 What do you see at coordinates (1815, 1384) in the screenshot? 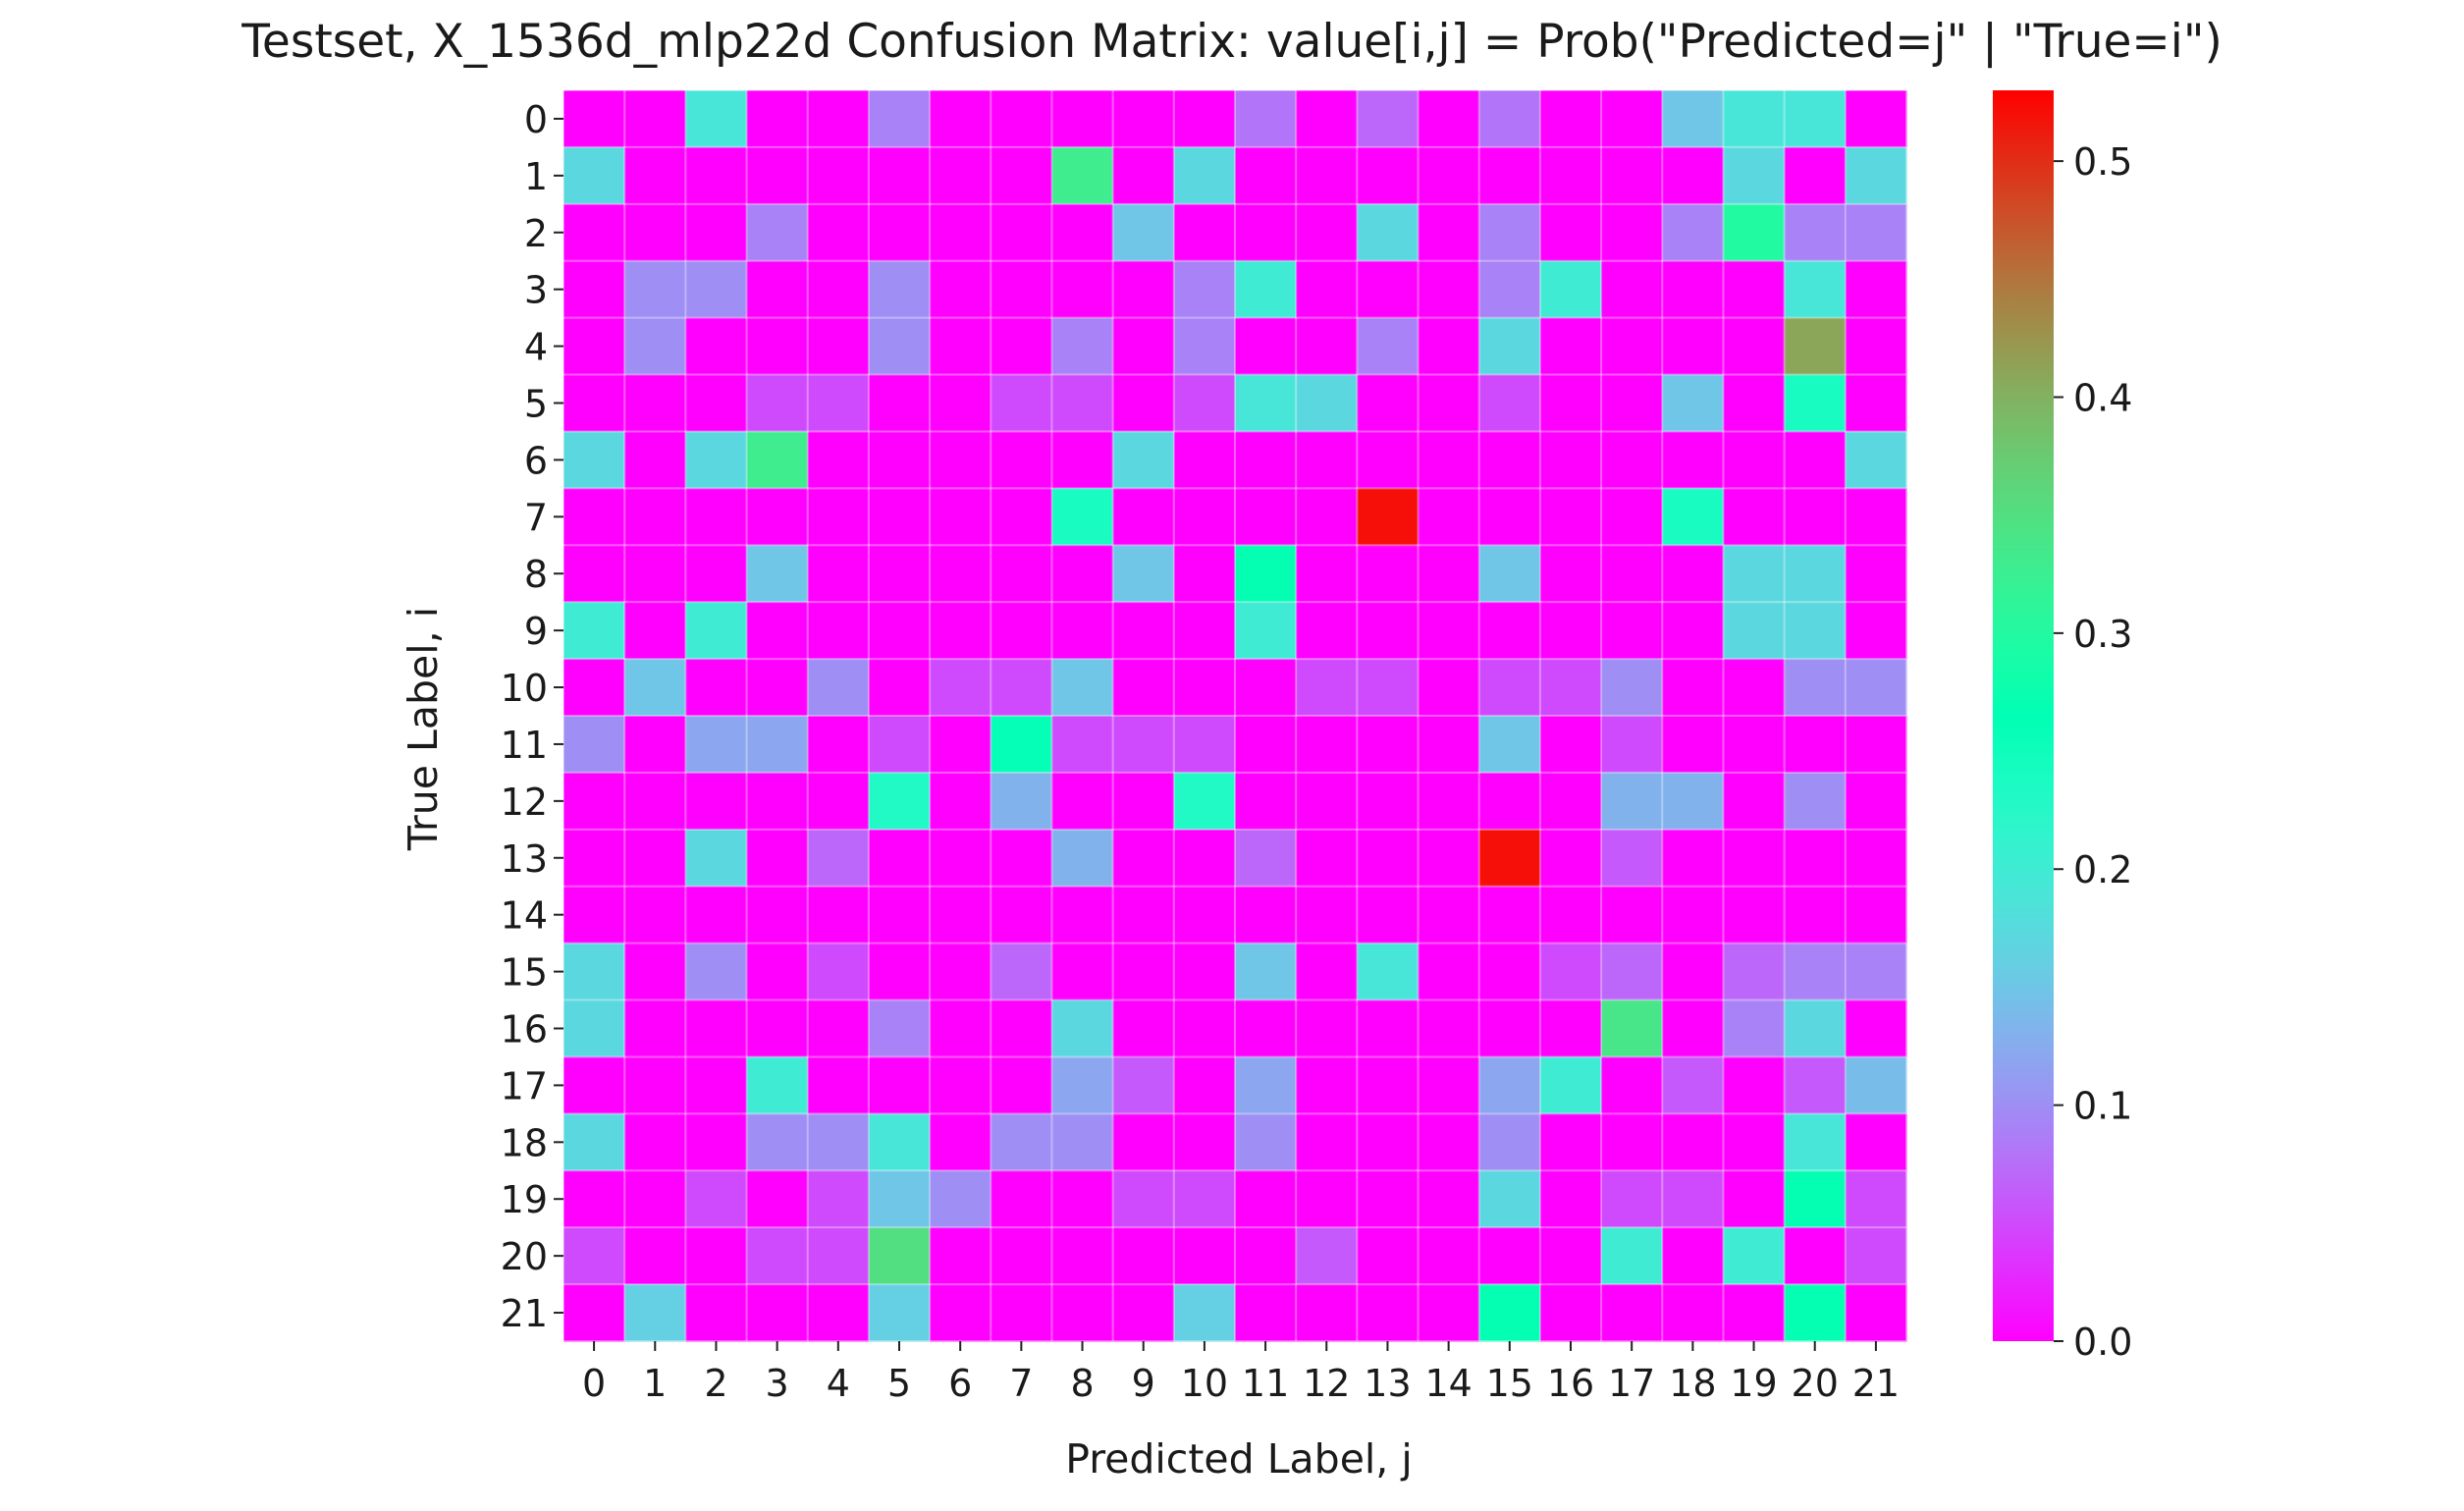
I see `x-tick-label: 20` at bounding box center [1815, 1384].